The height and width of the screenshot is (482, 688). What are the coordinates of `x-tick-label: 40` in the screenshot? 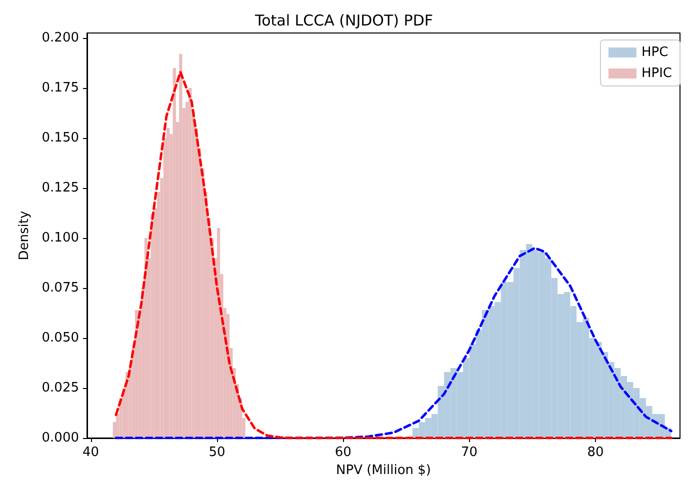 It's located at (91, 452).